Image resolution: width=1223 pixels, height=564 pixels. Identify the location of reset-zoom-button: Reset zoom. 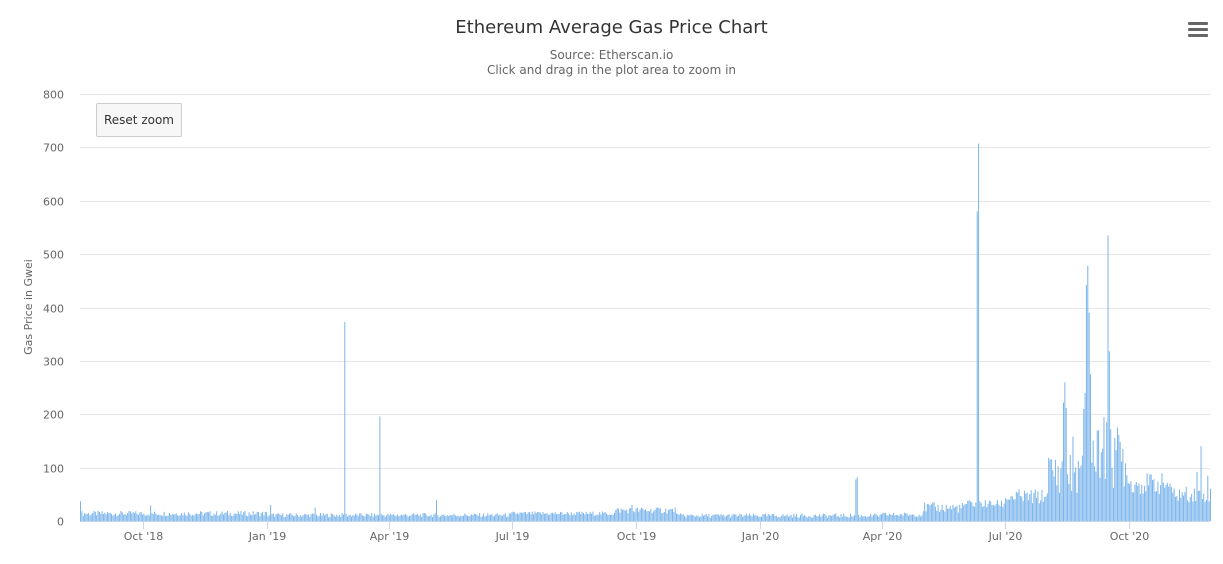
(139, 120).